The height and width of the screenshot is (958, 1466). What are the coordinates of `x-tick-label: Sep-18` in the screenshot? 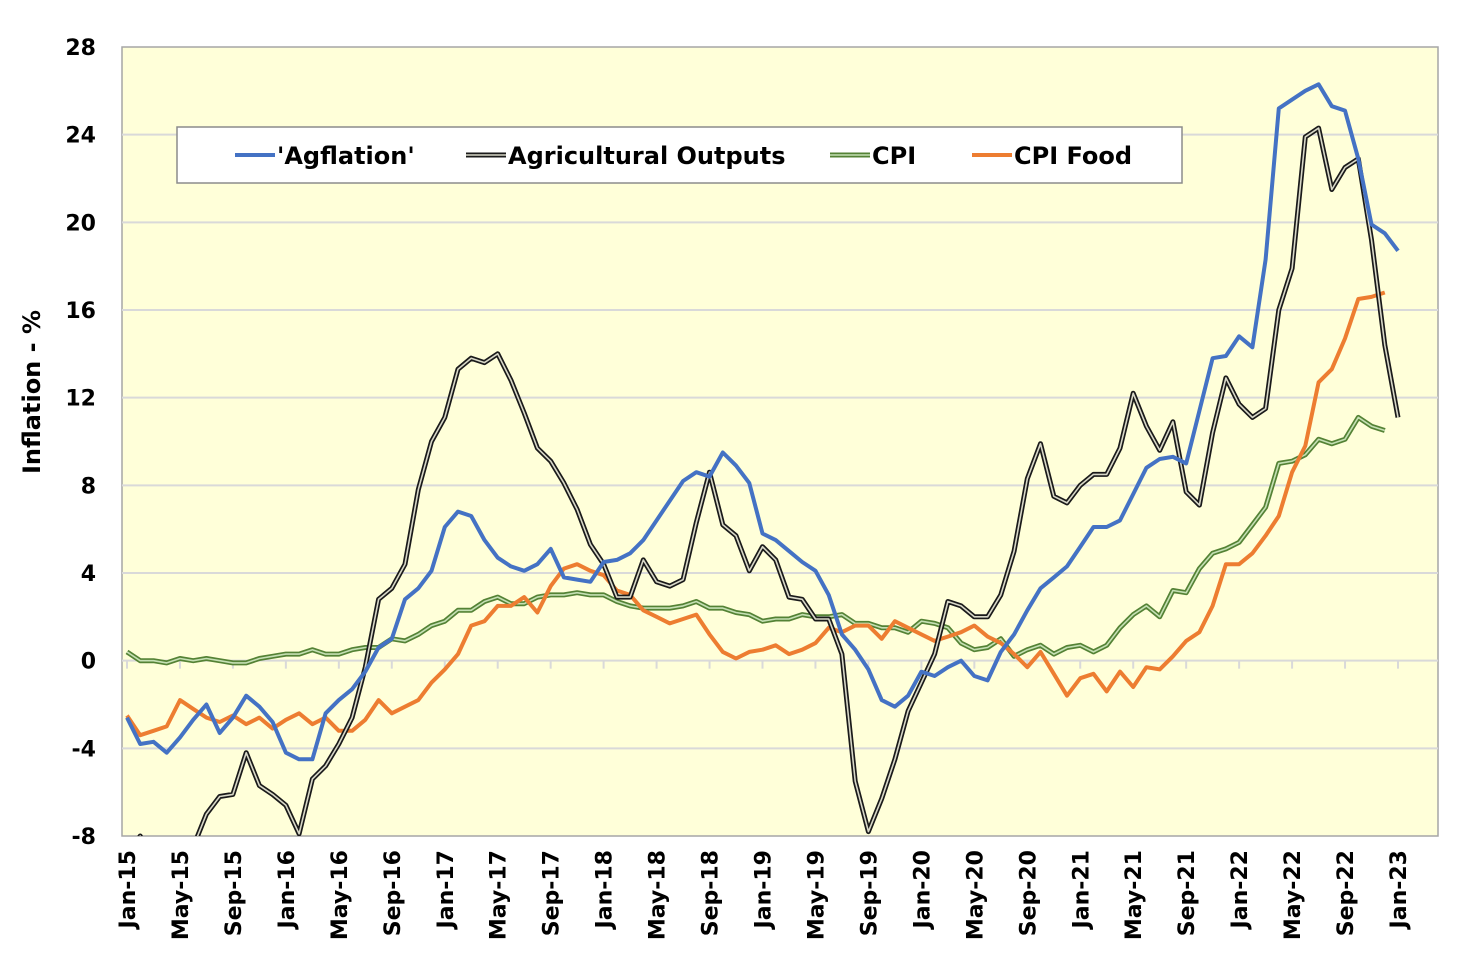 It's located at (711, 893).